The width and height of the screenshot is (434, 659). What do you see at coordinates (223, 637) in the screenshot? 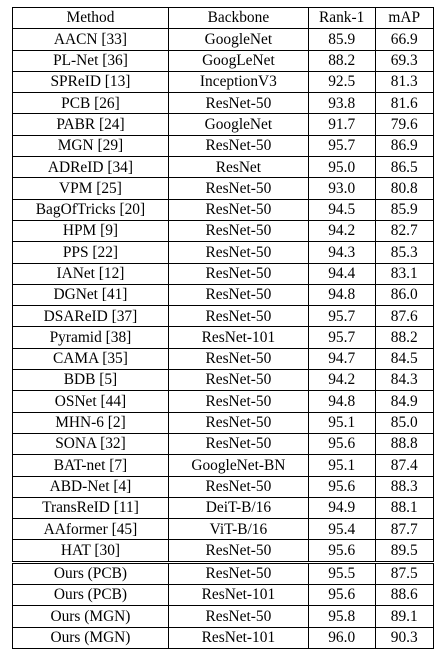
I see `ours-row: Ours (MGN) ResNet-101 96.0 90.3` at bounding box center [223, 637].